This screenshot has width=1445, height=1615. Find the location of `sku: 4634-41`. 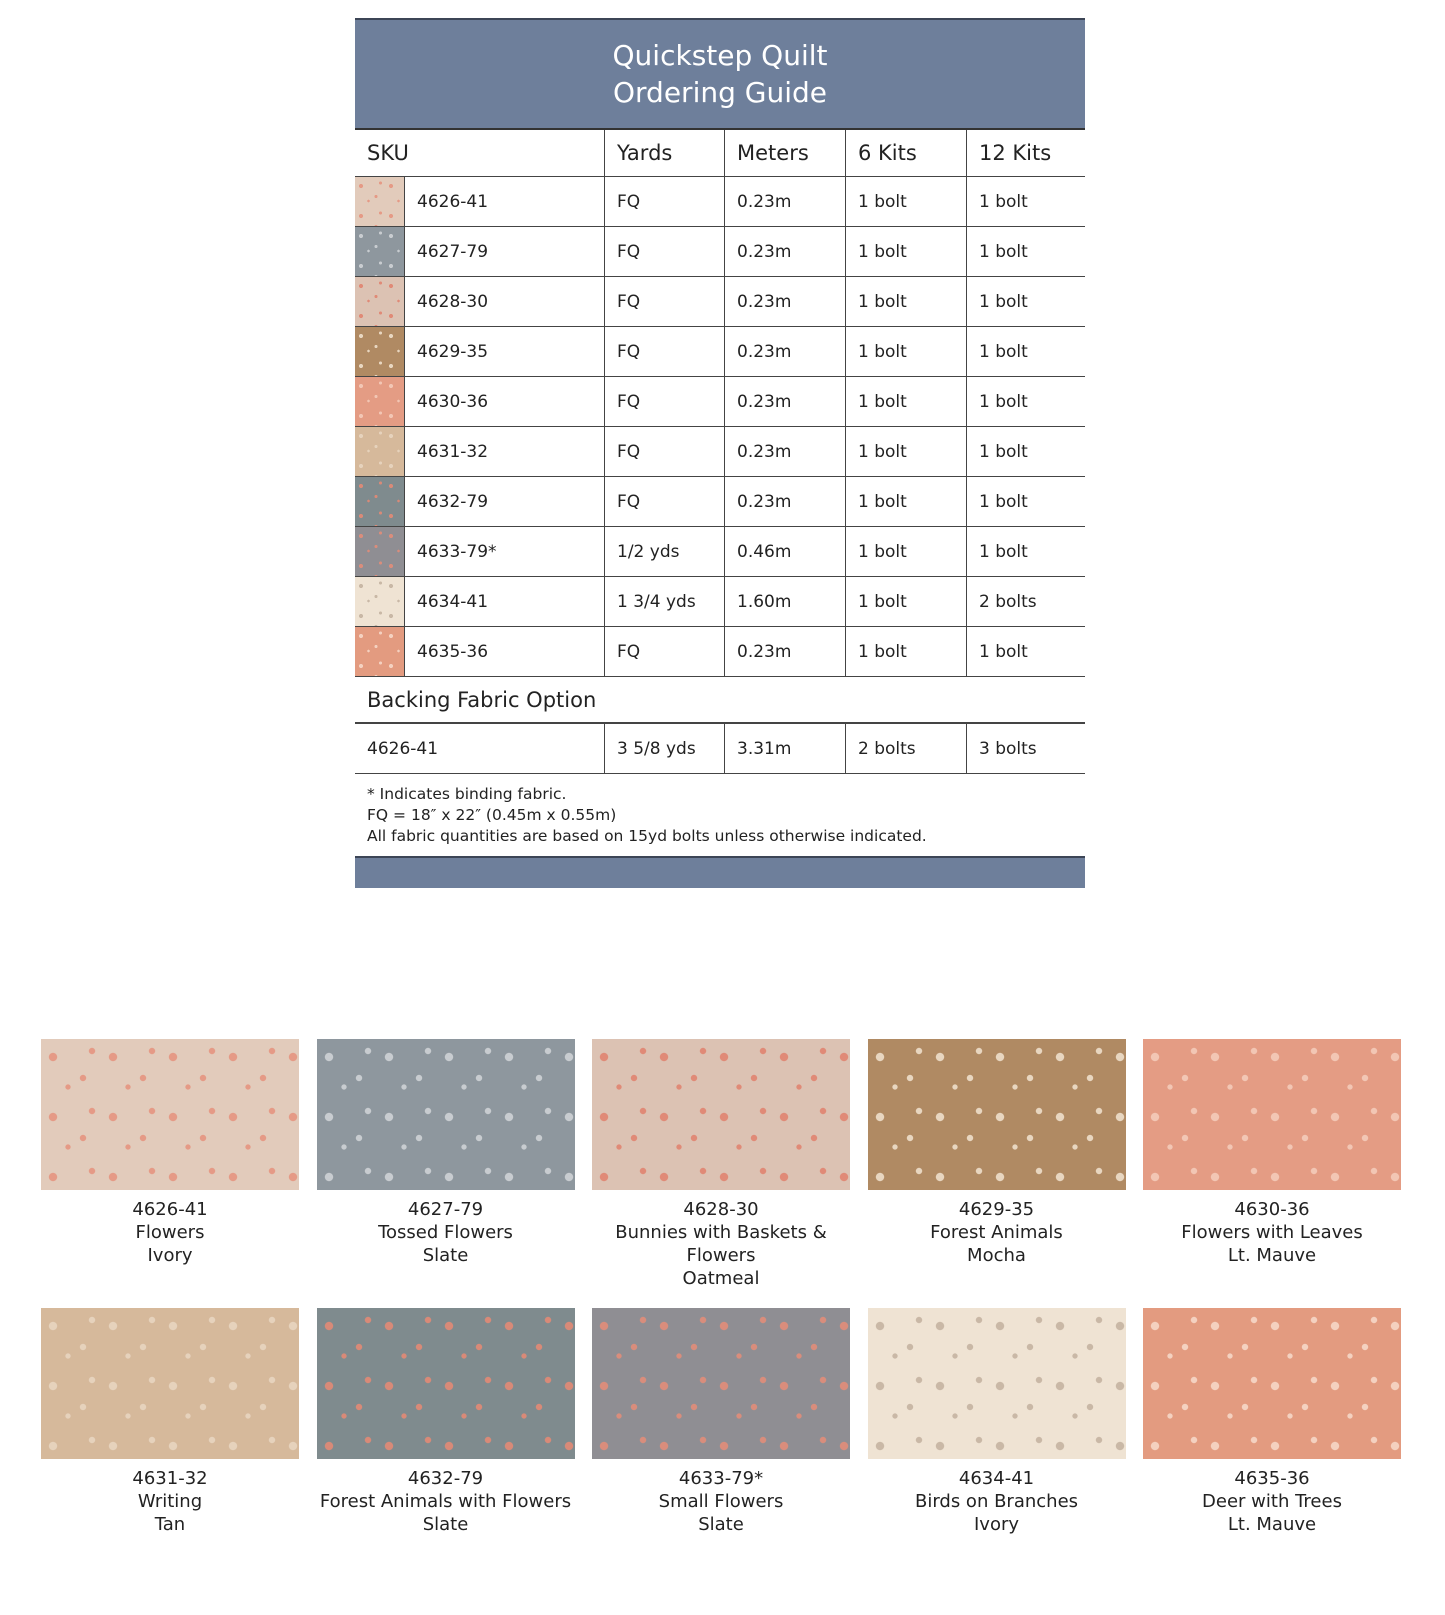

sku: 4634-41 is located at coordinates (453, 601).